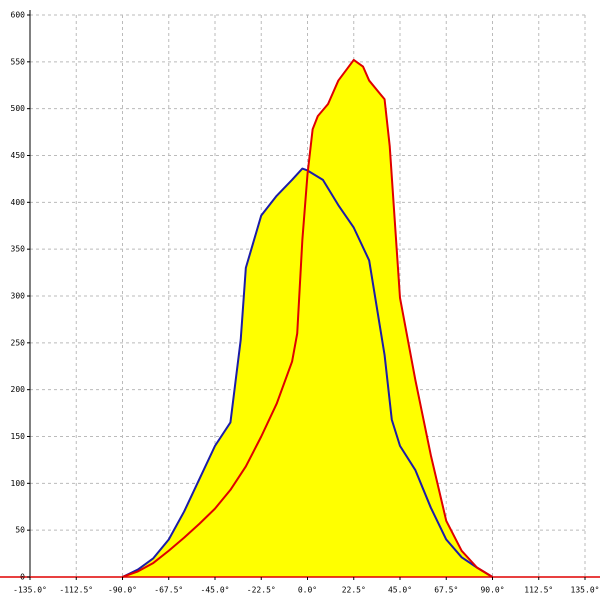 The height and width of the screenshot is (600, 600). What do you see at coordinates (168, 590) in the screenshot?
I see `x-tick-label: -67.5°` at bounding box center [168, 590].